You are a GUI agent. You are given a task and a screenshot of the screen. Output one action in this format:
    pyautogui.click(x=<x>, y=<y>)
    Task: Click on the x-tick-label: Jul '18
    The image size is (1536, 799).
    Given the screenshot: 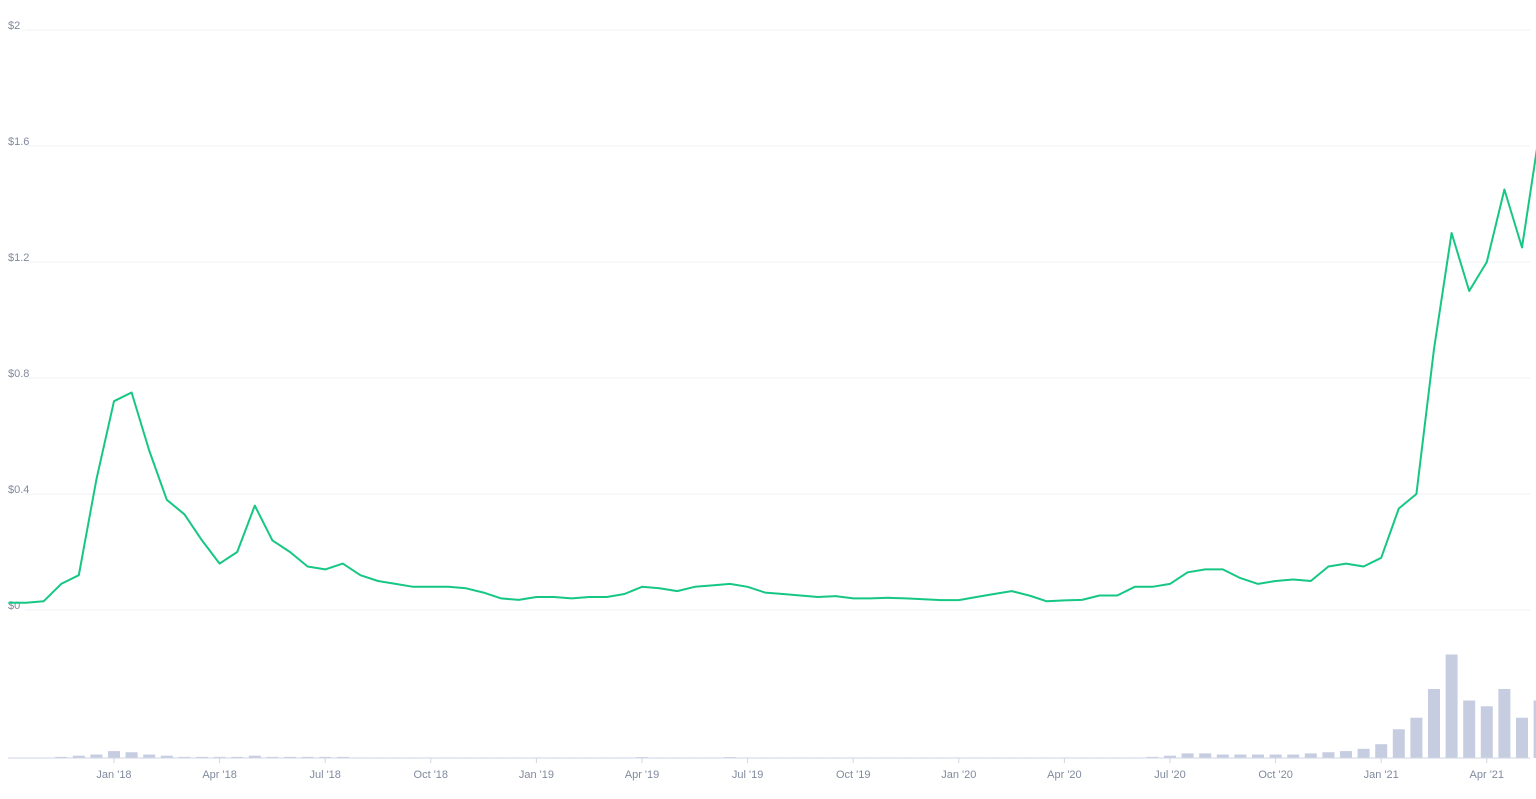 What is the action you would take?
    pyautogui.click(x=324, y=775)
    